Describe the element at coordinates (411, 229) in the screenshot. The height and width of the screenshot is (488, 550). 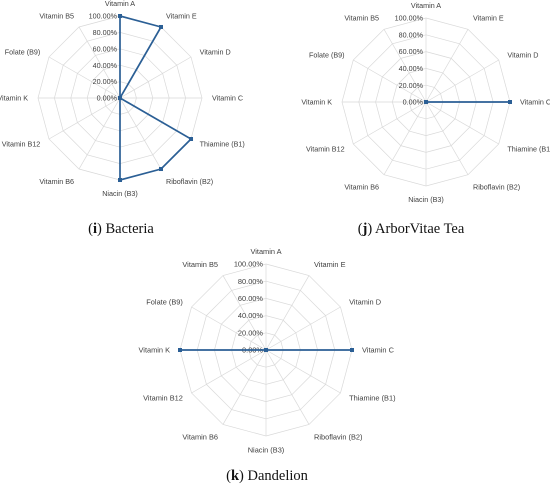
I see `caption-arborvitae-tea: (j) ArborVitae Tea` at that location.